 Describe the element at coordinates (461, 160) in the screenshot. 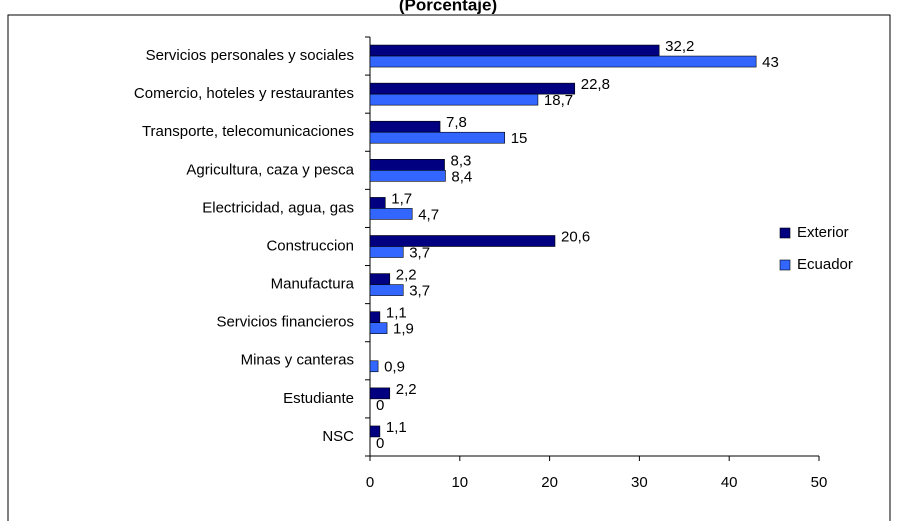

I see `value-label: 8,3` at that location.